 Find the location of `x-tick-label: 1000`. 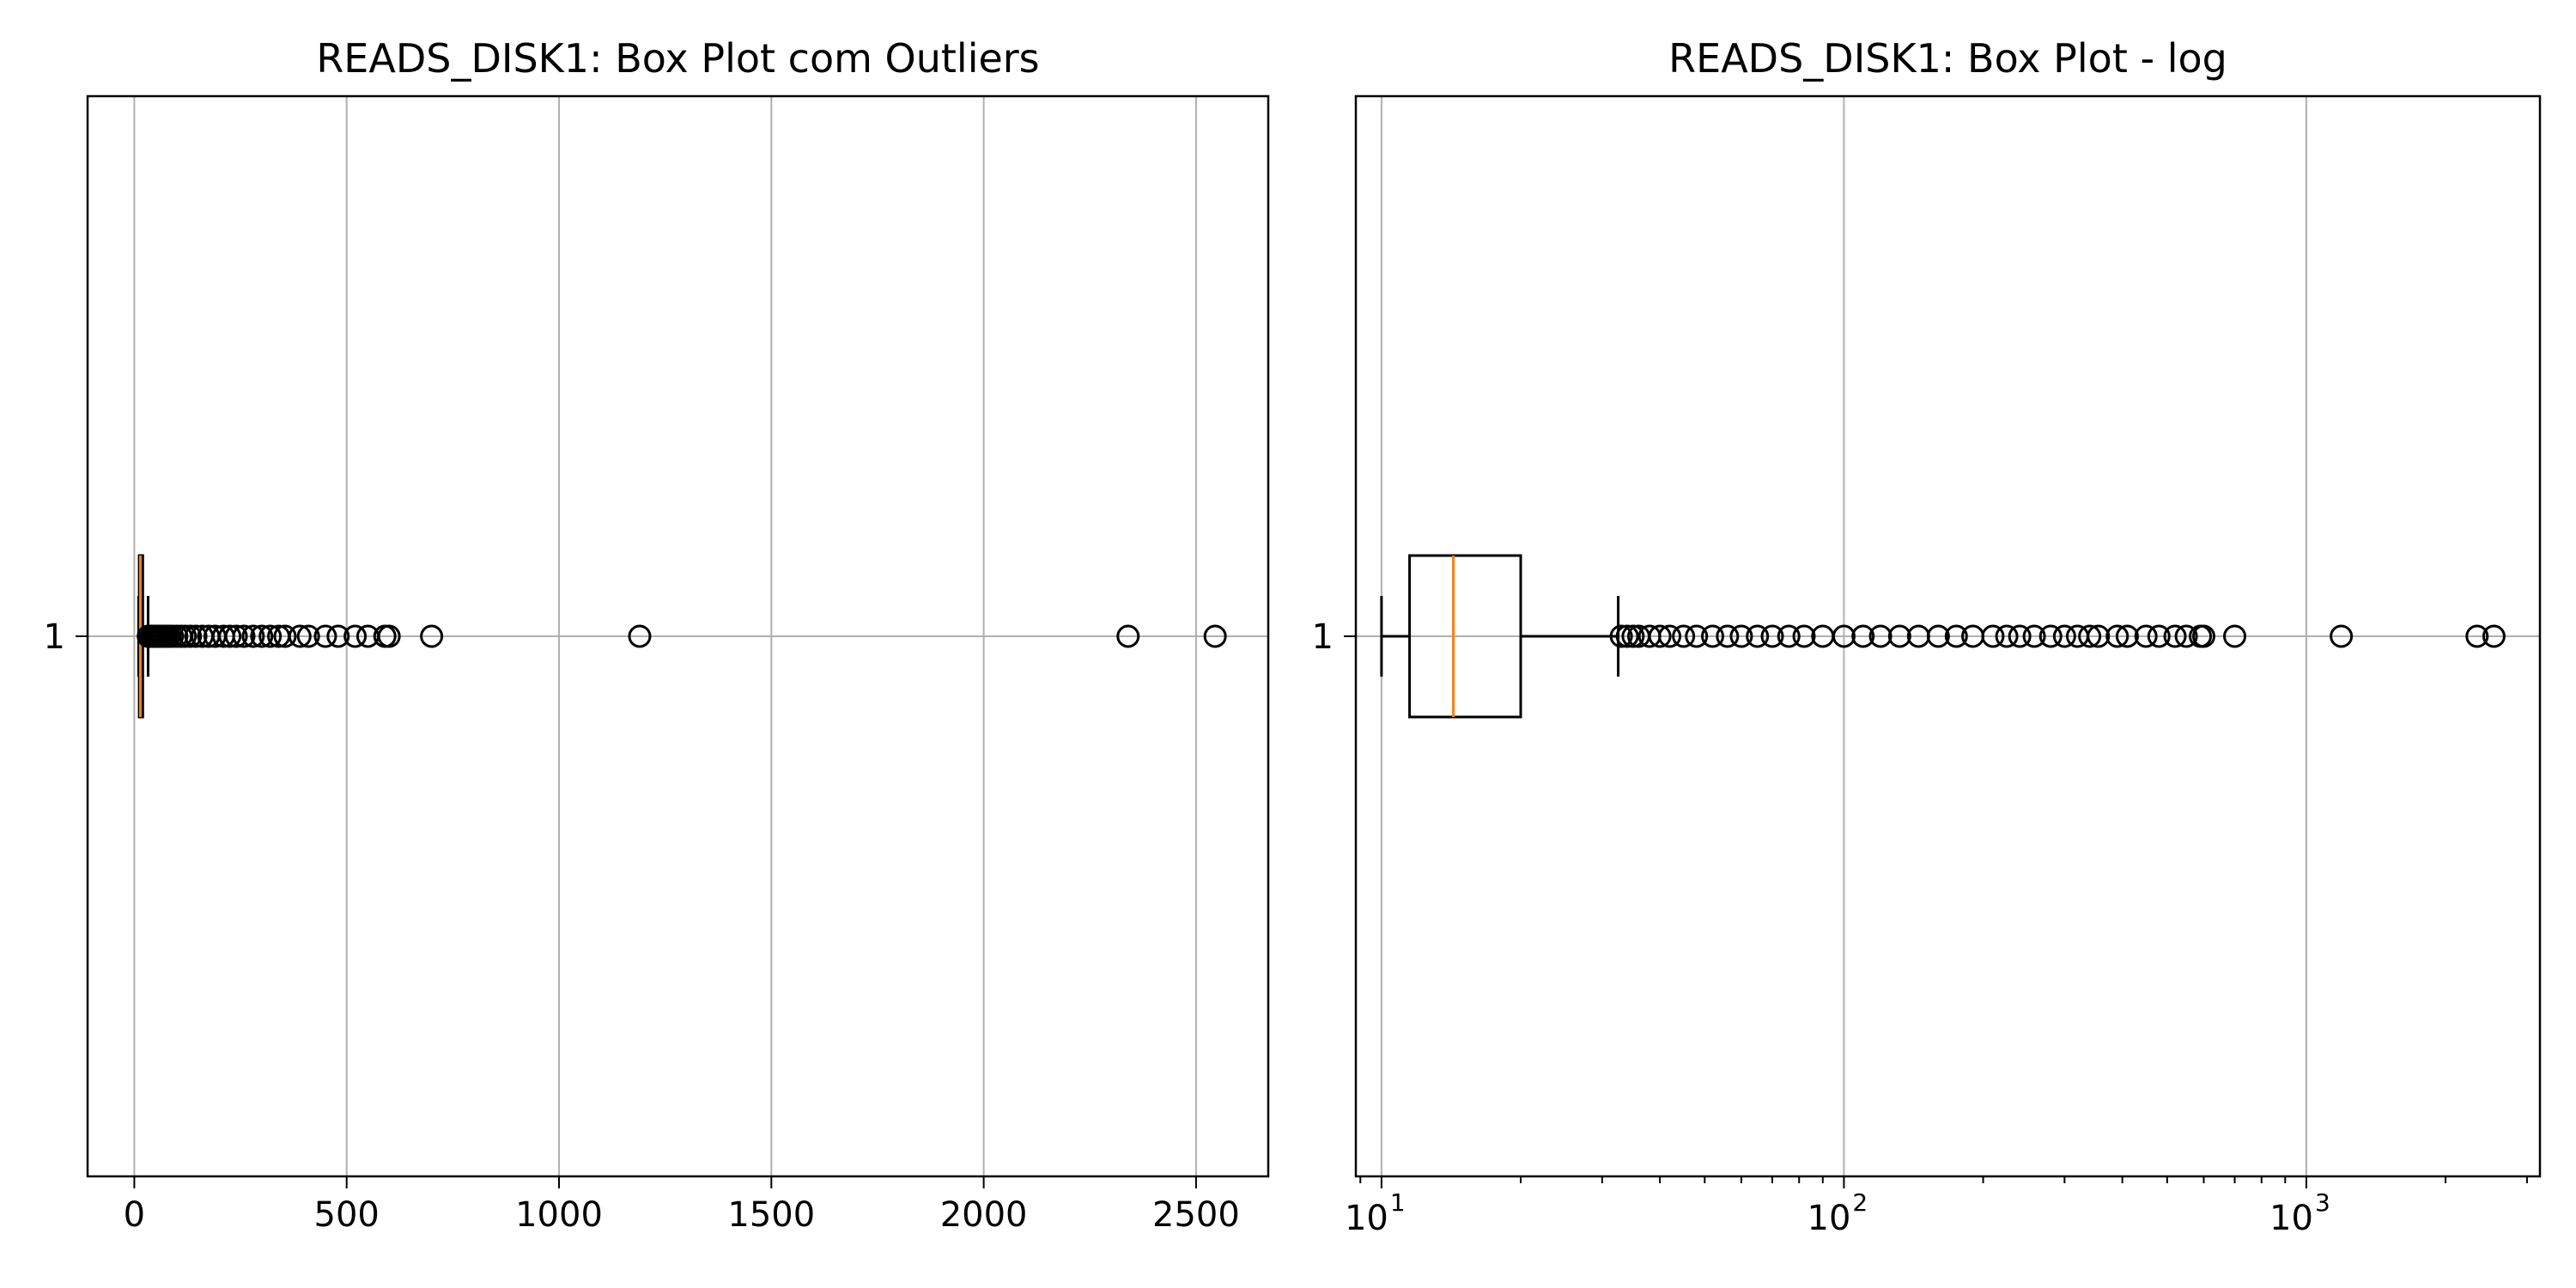

x-tick-label: 1000 is located at coordinates (559, 1215).